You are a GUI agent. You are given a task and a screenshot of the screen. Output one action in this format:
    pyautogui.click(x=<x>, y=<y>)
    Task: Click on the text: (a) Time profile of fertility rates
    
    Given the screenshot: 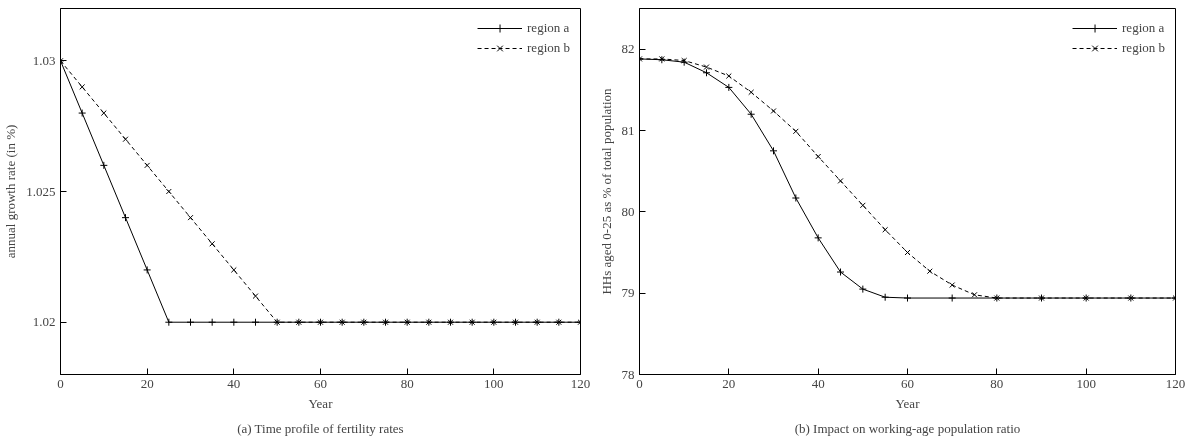 What is the action you would take?
    pyautogui.click(x=320, y=428)
    